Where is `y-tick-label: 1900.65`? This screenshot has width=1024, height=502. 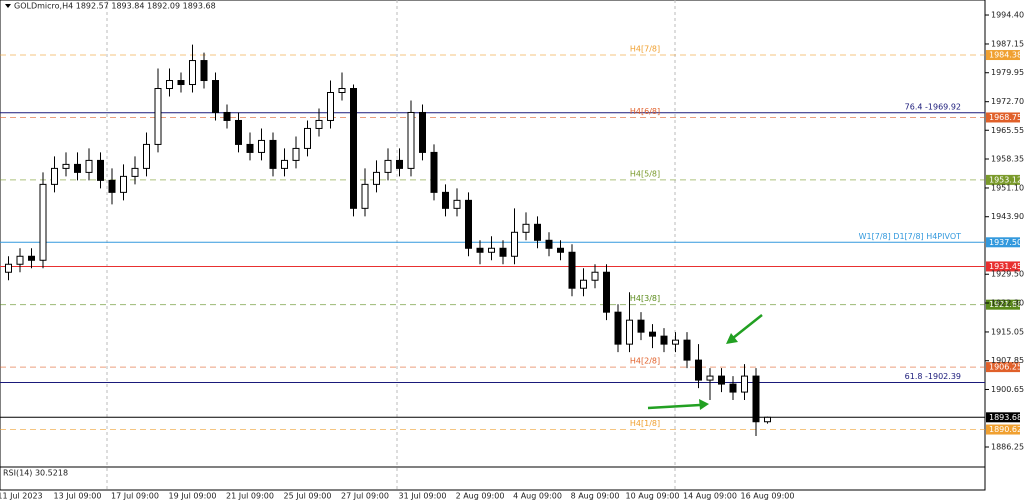 y-tick-label: 1900.65 is located at coordinates (1007, 389).